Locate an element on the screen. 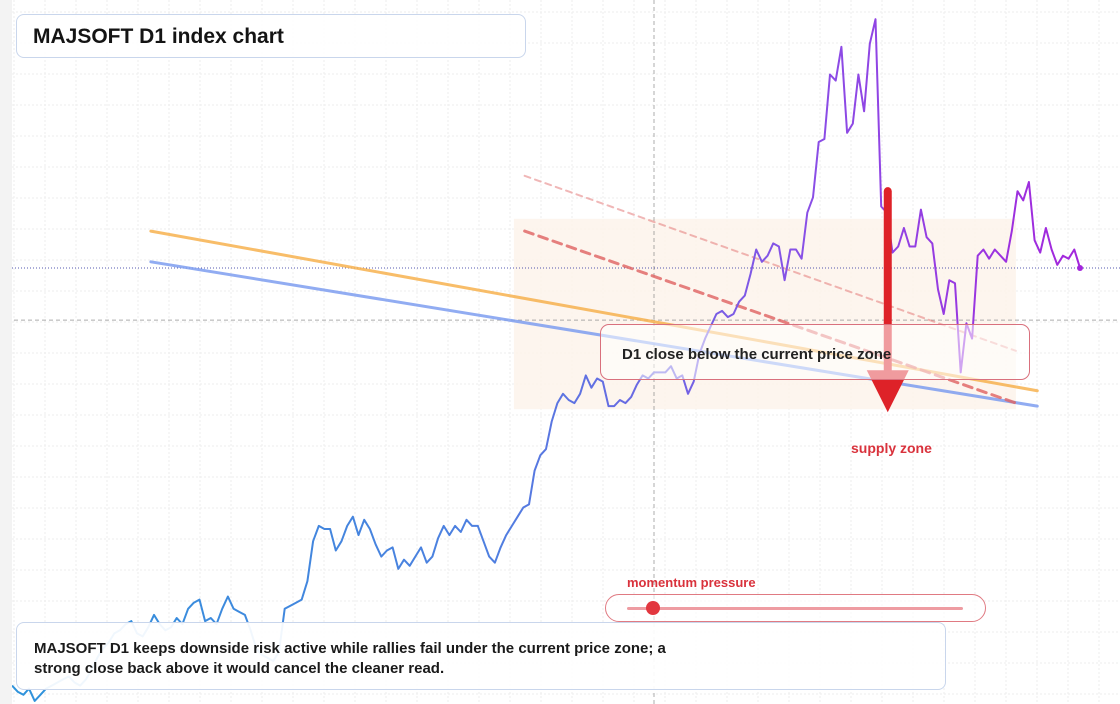 The height and width of the screenshot is (704, 1120). momentum-track is located at coordinates (795, 608).